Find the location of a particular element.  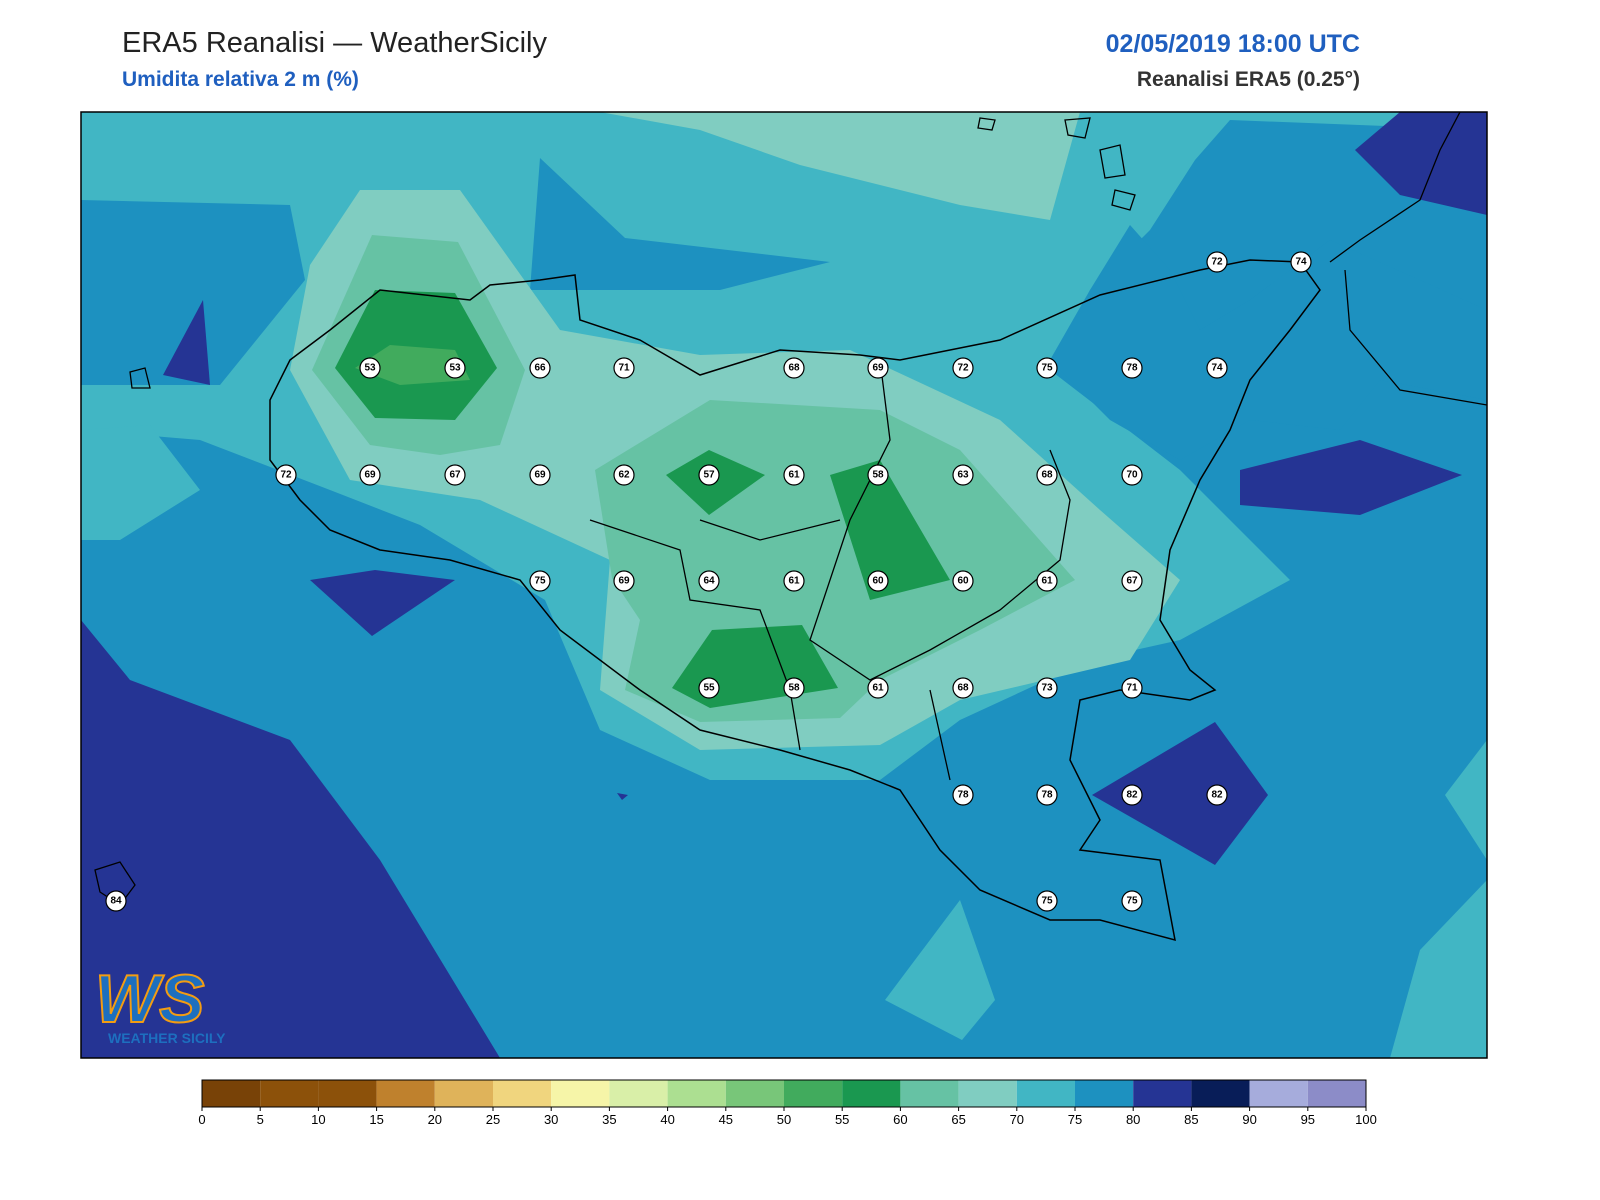

title: ERA5 Reanalisi — WeatherSicily is located at coordinates (334, 43).